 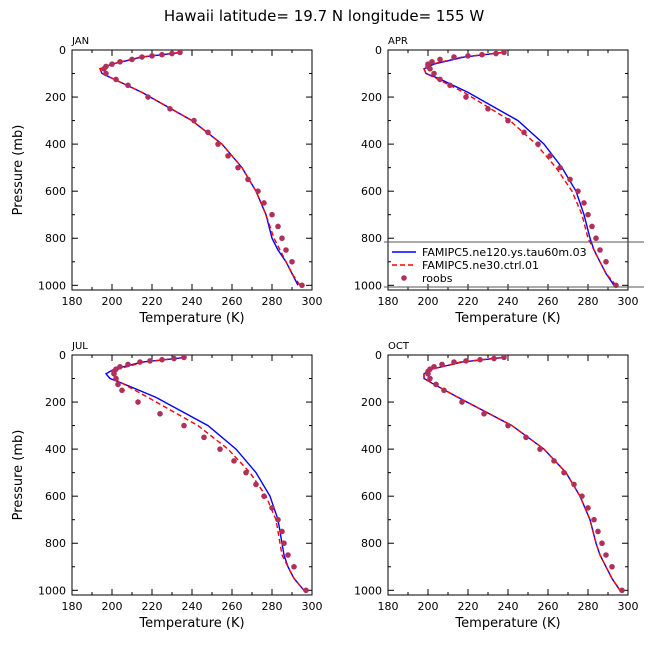 What do you see at coordinates (398, 41) in the screenshot?
I see `panel-label: APR` at bounding box center [398, 41].